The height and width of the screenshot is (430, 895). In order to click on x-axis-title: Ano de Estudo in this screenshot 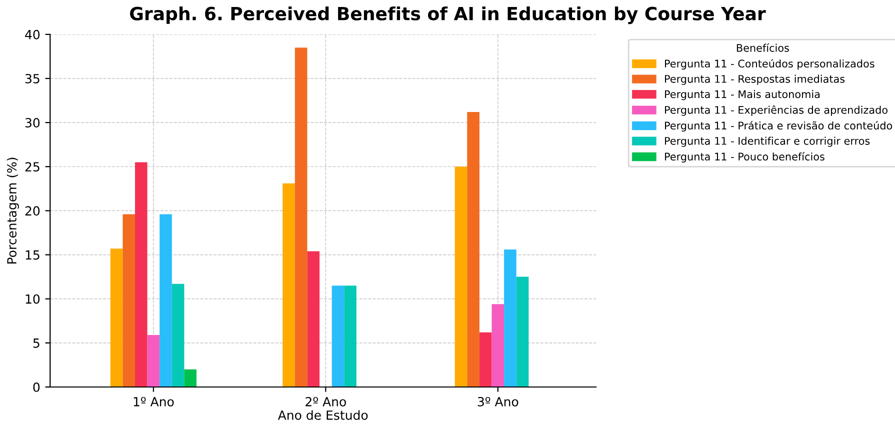, I will do `click(323, 415)`.